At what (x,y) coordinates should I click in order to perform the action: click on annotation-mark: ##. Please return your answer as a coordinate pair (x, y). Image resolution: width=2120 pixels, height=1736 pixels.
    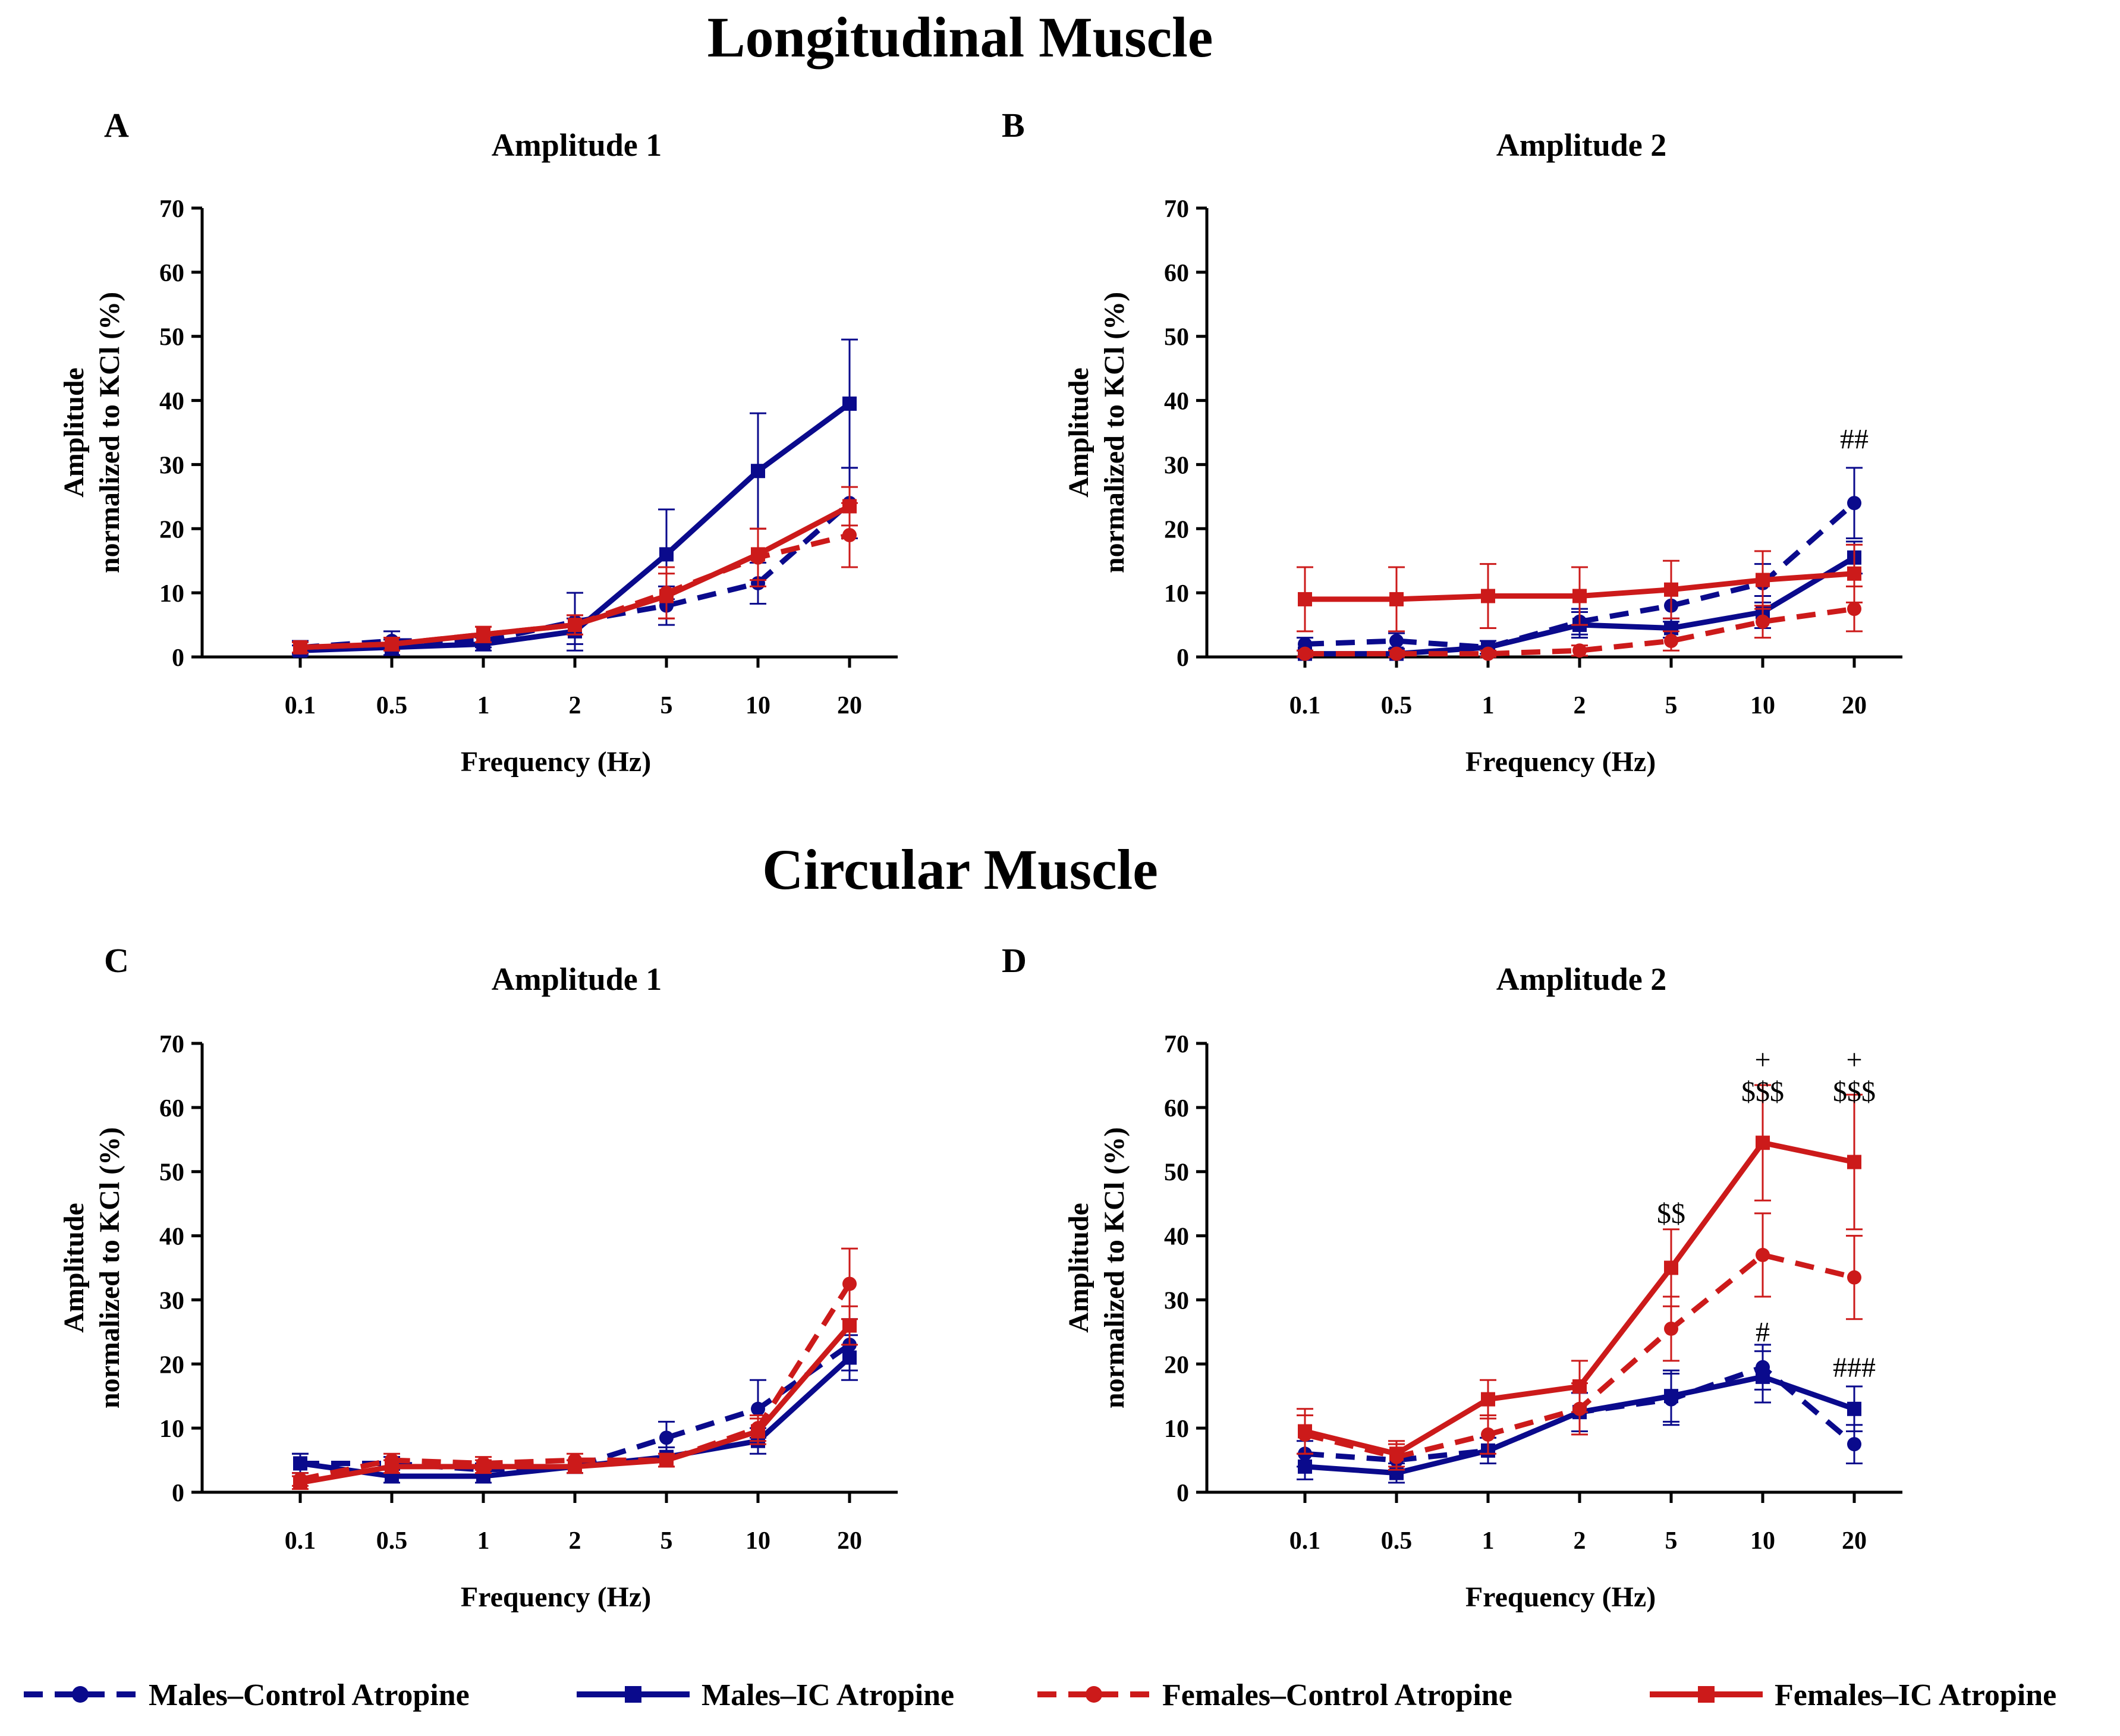
    Looking at the image, I should click on (1854, 439).